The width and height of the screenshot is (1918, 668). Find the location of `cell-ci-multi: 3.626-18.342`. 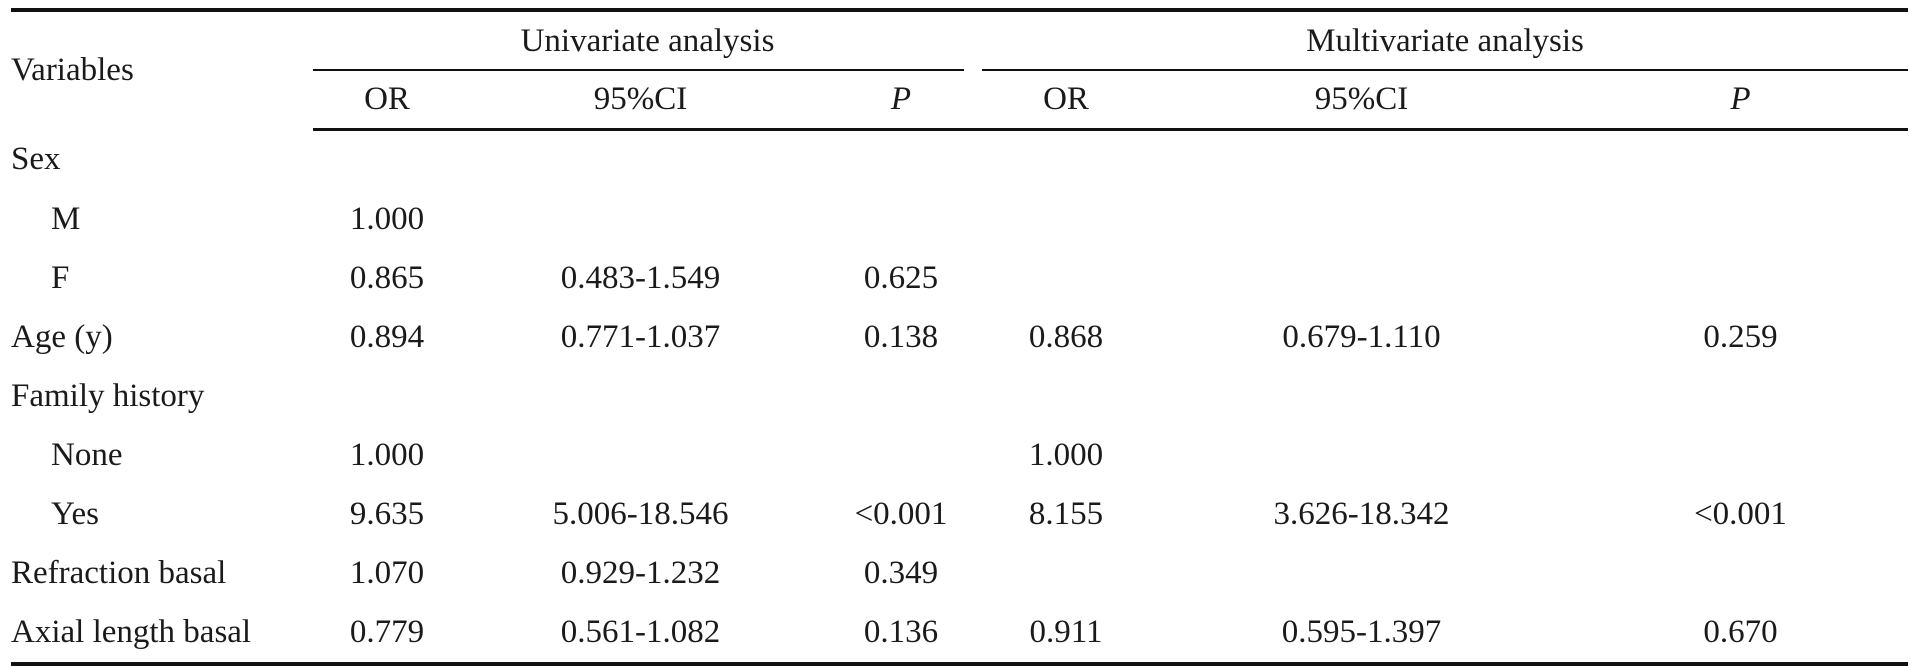

cell-ci-multi: 3.626-18.342 is located at coordinates (1361, 514).